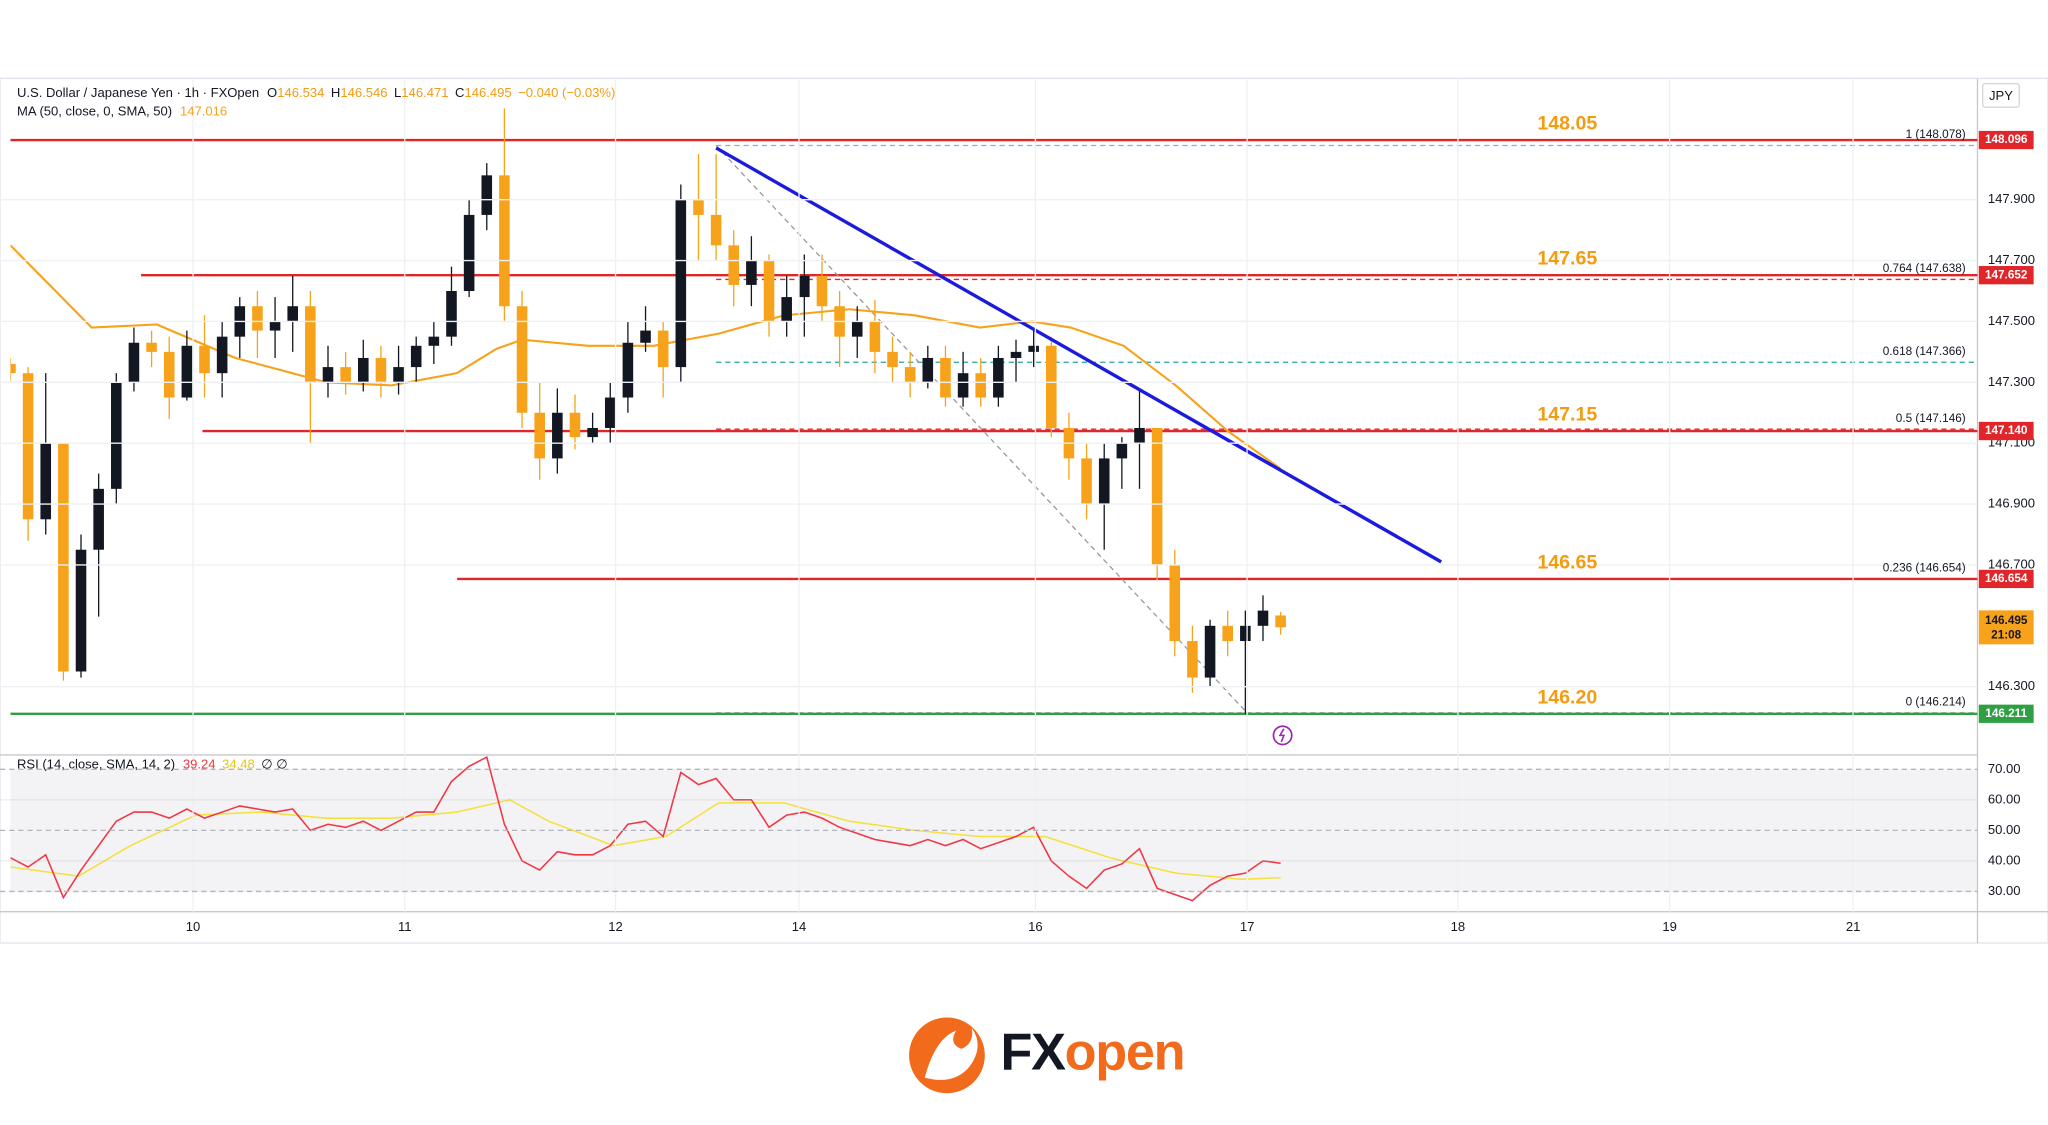 This screenshot has height=1125, width=2048. What do you see at coordinates (1567, 124) in the screenshot?
I see `level-text: 148.05` at bounding box center [1567, 124].